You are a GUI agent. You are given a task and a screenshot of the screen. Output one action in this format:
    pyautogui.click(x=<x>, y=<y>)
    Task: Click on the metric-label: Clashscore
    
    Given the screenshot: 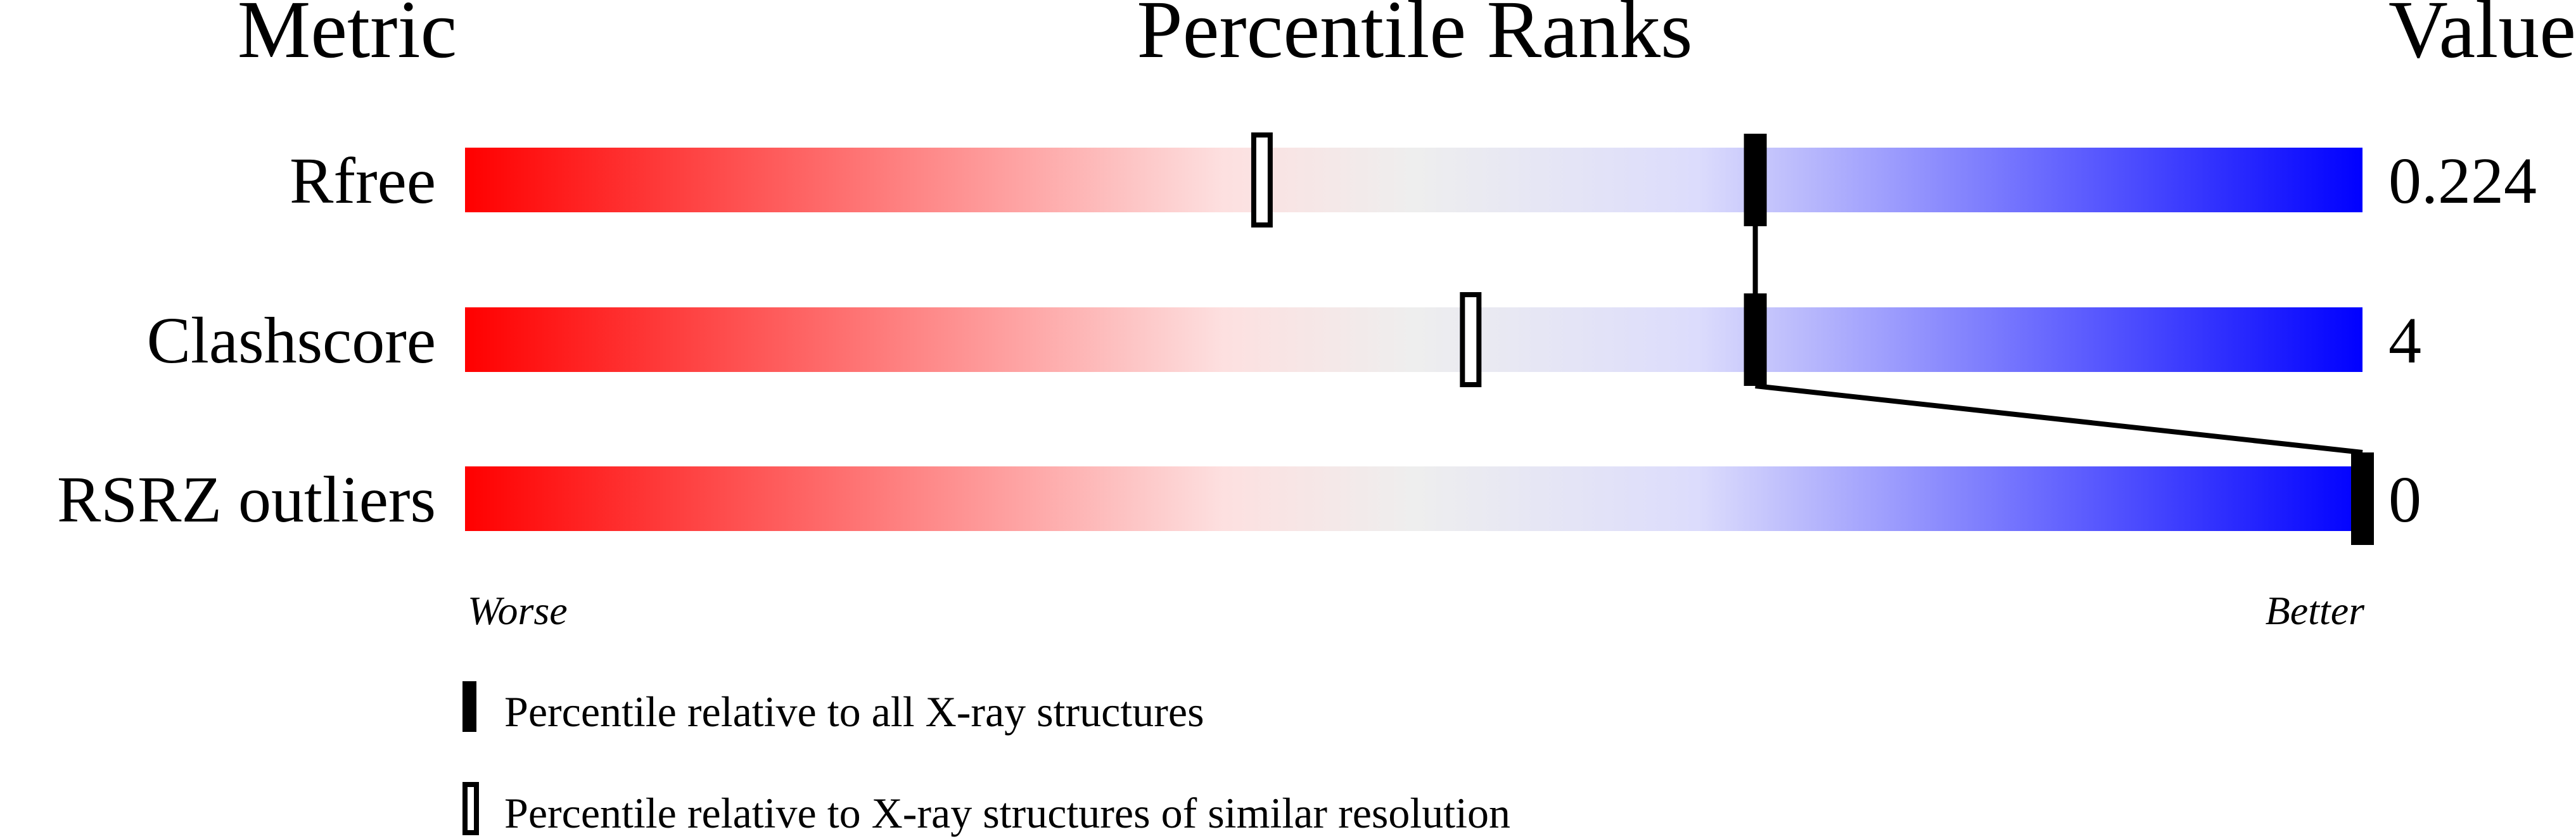 What is the action you would take?
    pyautogui.click(x=291, y=341)
    